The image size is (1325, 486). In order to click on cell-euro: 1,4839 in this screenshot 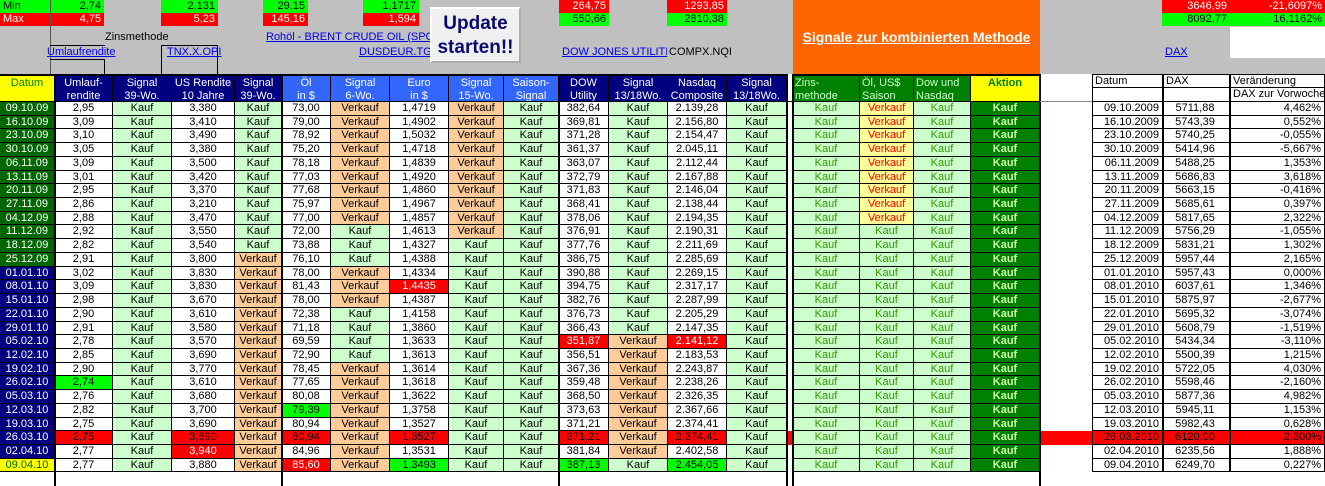, I will do `click(419, 163)`.